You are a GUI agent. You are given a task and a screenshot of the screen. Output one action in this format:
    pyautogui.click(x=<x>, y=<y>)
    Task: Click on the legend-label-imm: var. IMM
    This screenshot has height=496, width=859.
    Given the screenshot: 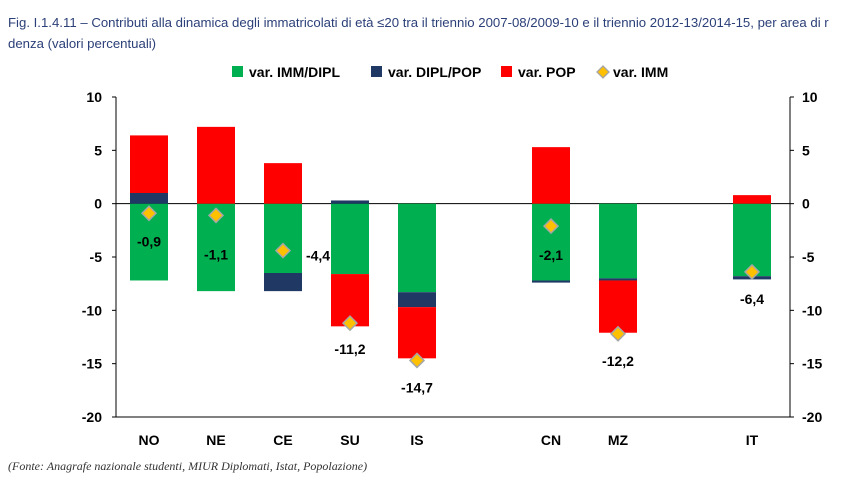 What is the action you would take?
    pyautogui.click(x=640, y=72)
    